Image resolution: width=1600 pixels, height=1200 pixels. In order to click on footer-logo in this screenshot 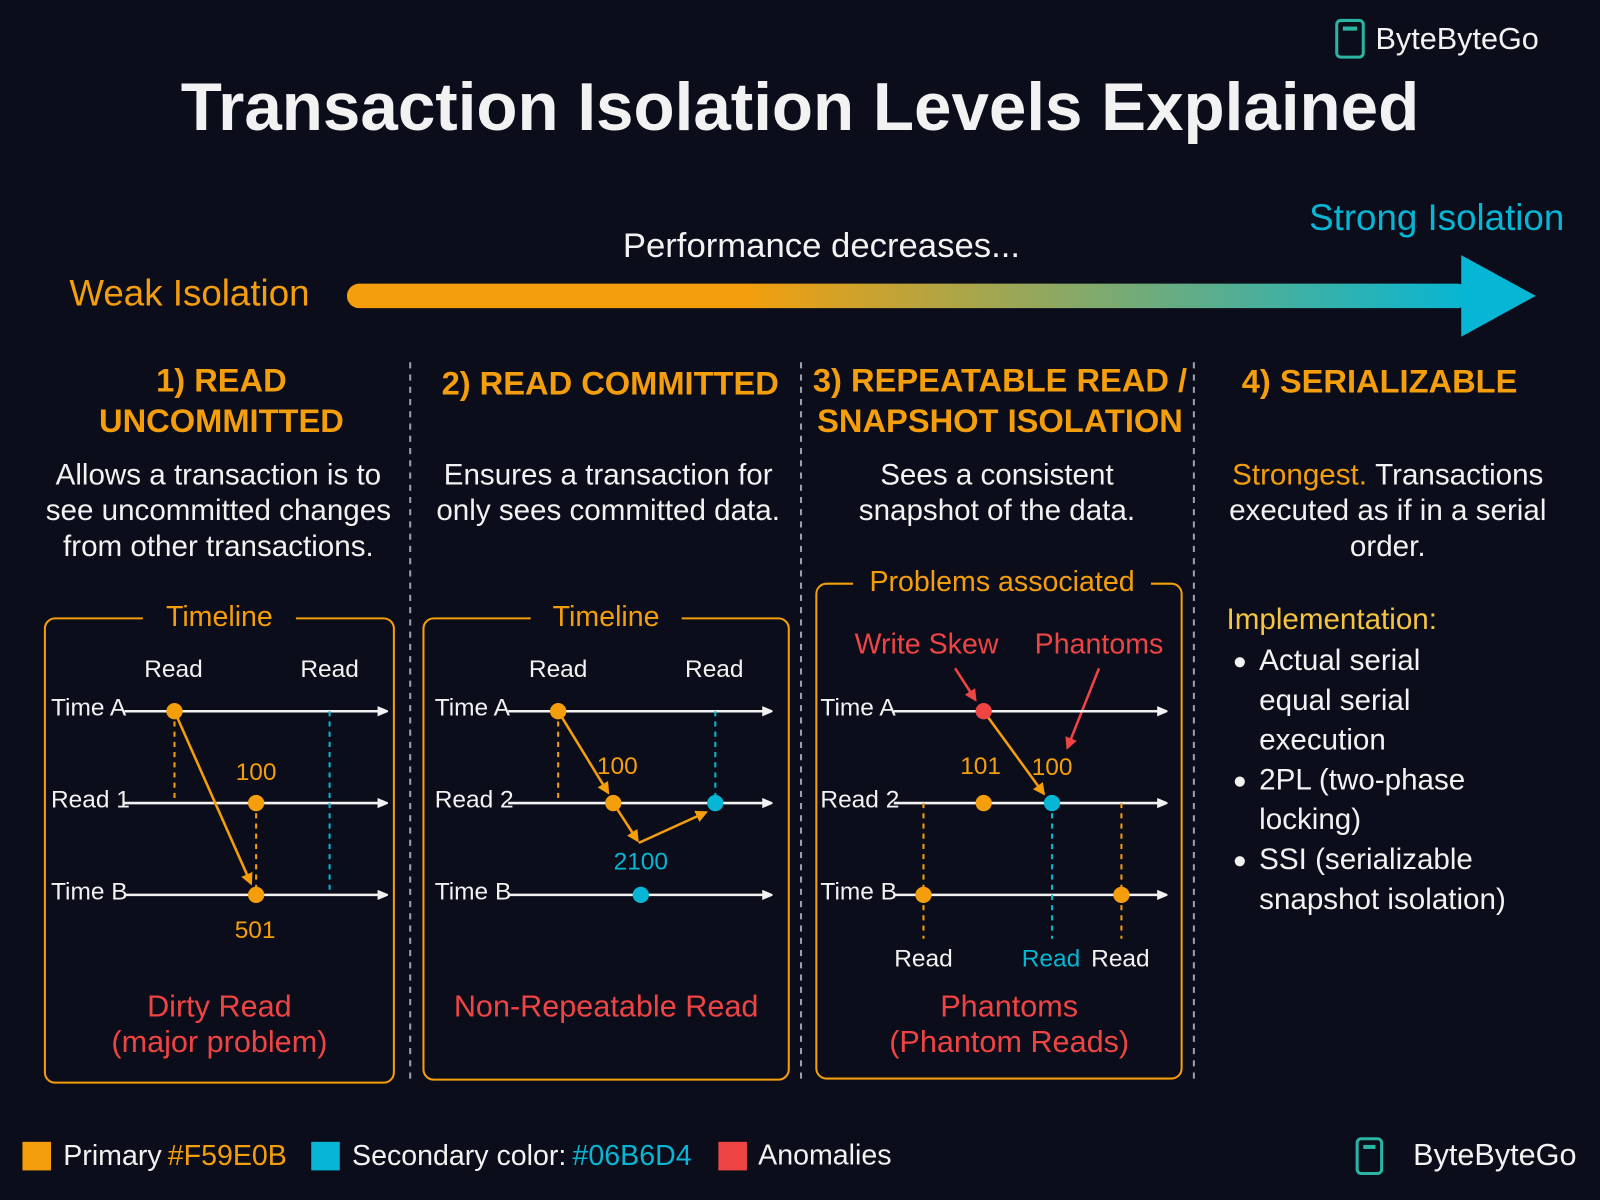, I will do `click(1369, 1156)`.